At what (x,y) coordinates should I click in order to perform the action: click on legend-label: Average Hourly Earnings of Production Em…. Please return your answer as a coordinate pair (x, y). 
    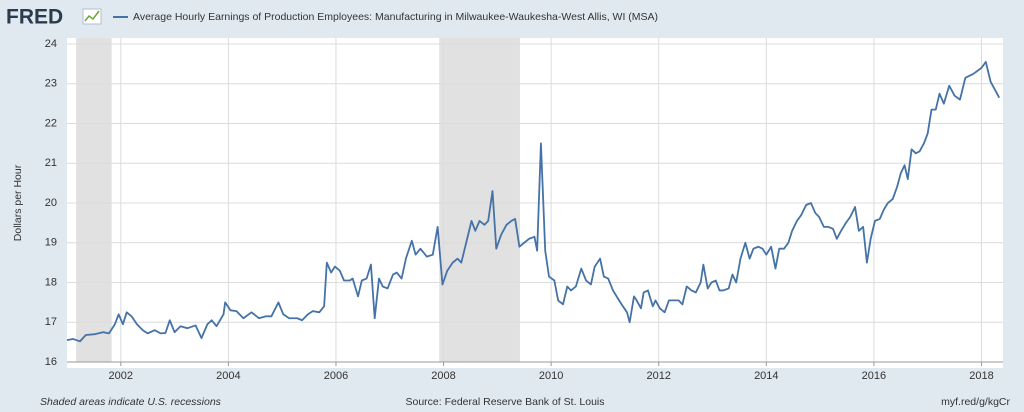
    Looking at the image, I should click on (395, 17).